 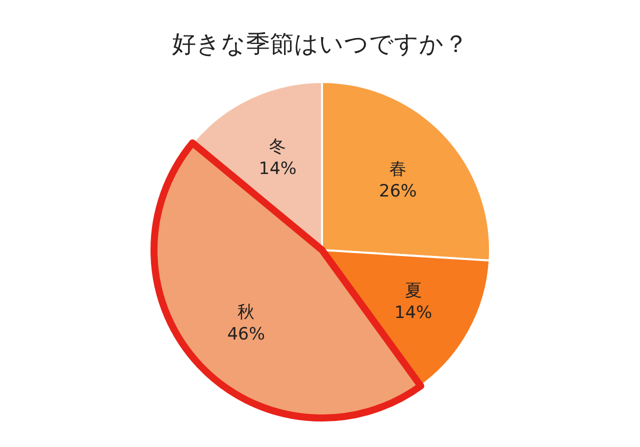 What do you see at coordinates (397, 170) in the screenshot?
I see `slice-label: 春` at bounding box center [397, 170].